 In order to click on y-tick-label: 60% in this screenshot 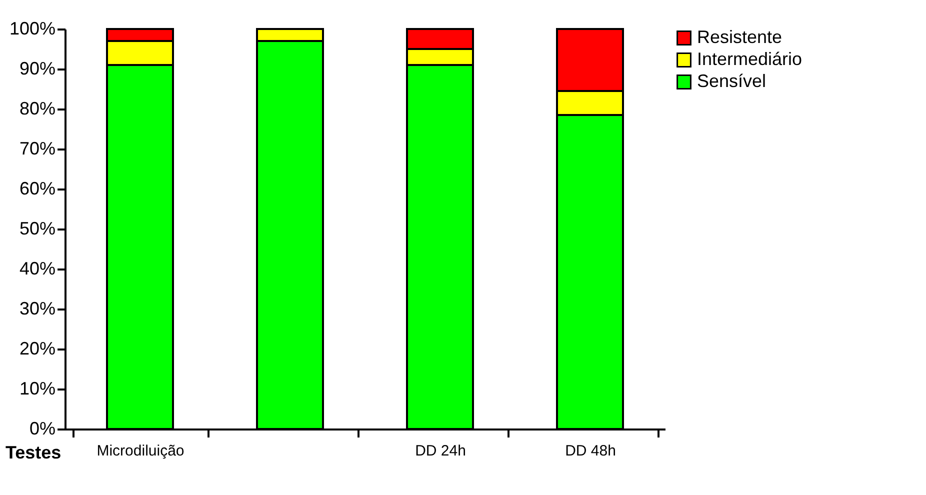, I will do `click(37, 188)`.